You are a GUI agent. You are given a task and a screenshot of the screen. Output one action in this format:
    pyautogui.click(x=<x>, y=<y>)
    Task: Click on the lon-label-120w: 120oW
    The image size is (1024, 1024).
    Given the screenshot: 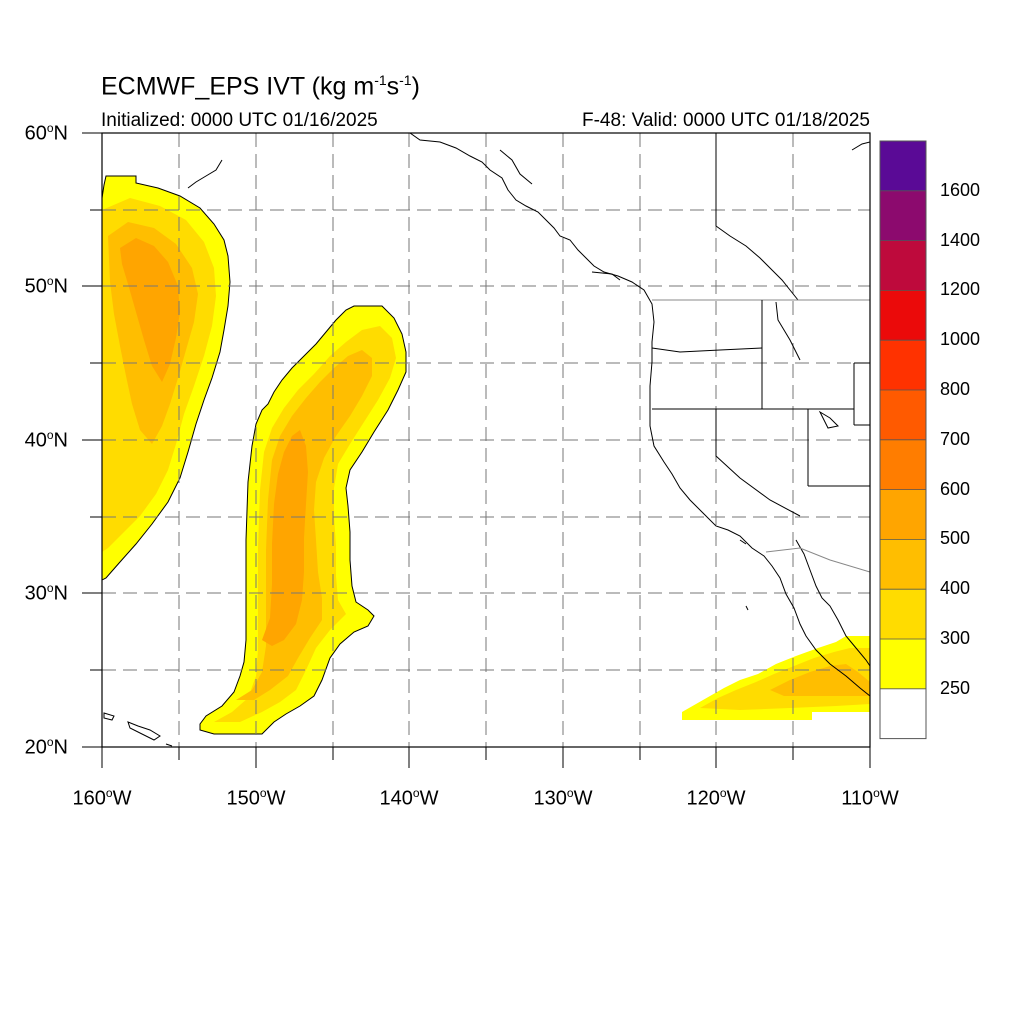 What is the action you would take?
    pyautogui.click(x=716, y=798)
    